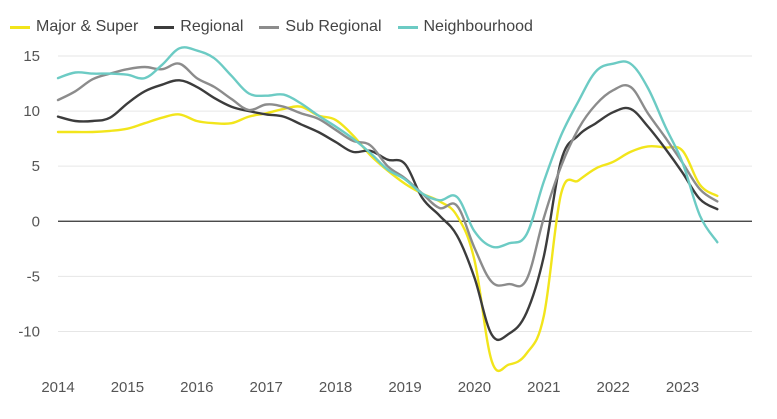 The image size is (777, 419). I want to click on legend-label-sub-regional: Sub Regional, so click(333, 26).